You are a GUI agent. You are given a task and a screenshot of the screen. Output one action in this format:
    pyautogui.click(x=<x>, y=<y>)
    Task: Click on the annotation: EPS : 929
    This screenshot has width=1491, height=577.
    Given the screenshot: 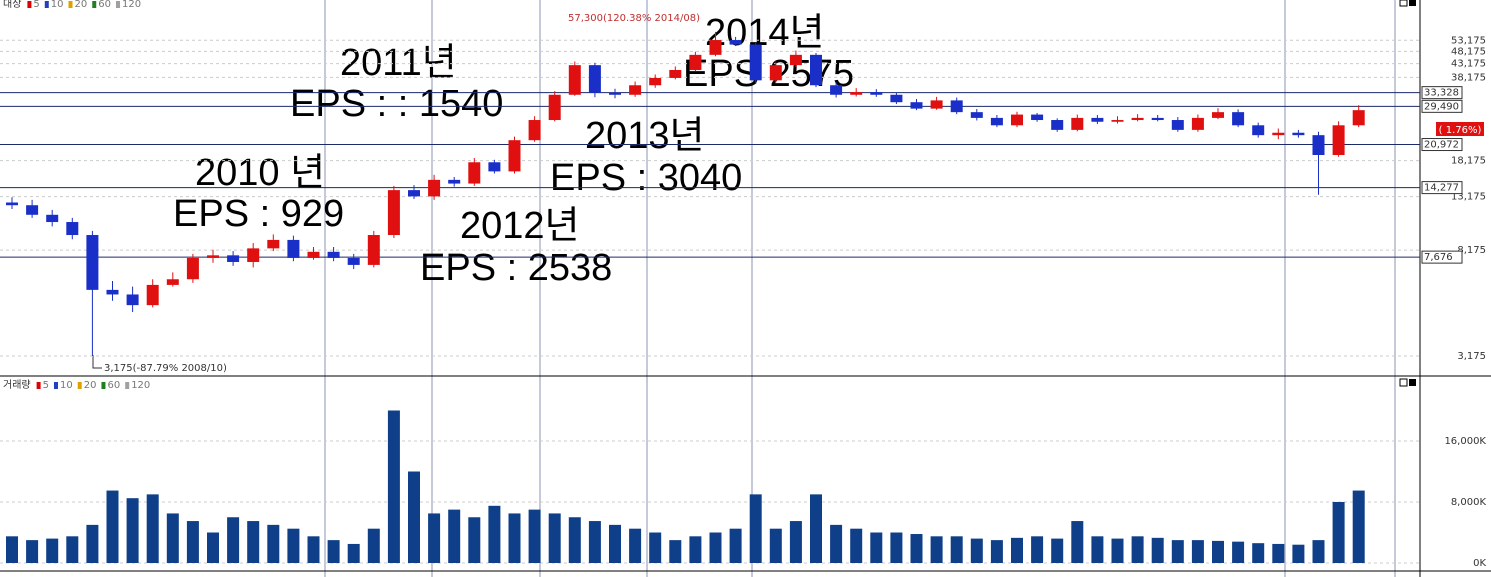 What is the action you would take?
    pyautogui.click(x=258, y=214)
    